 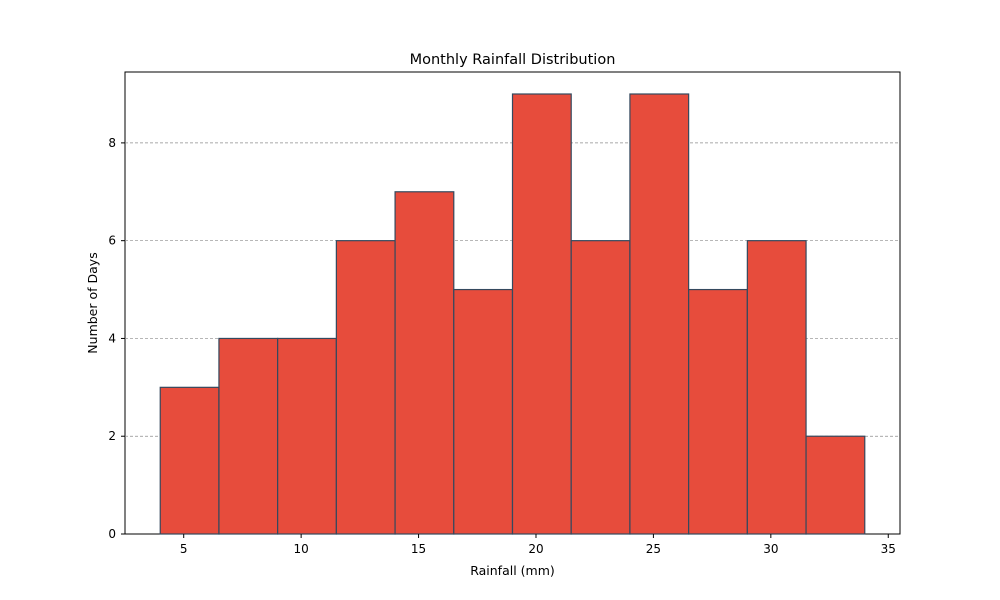 What do you see at coordinates (92, 302) in the screenshot?
I see `y-axis-label: Number of Days` at bounding box center [92, 302].